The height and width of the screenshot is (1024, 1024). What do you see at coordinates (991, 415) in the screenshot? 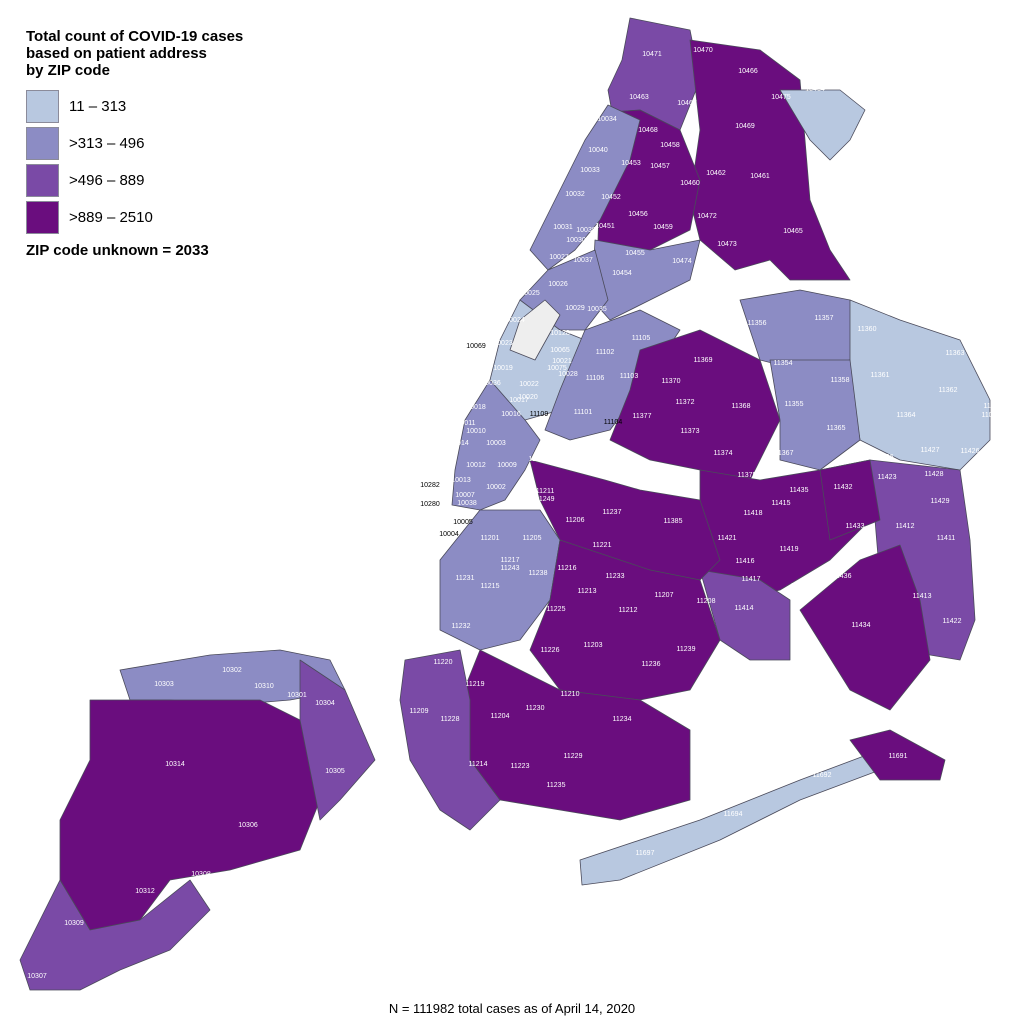
I see `zip-label-11005: 11005` at bounding box center [991, 415].